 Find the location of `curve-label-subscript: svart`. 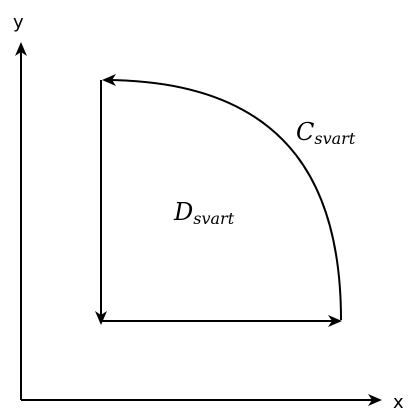

curve-label-subscript: svart is located at coordinates (334, 138).